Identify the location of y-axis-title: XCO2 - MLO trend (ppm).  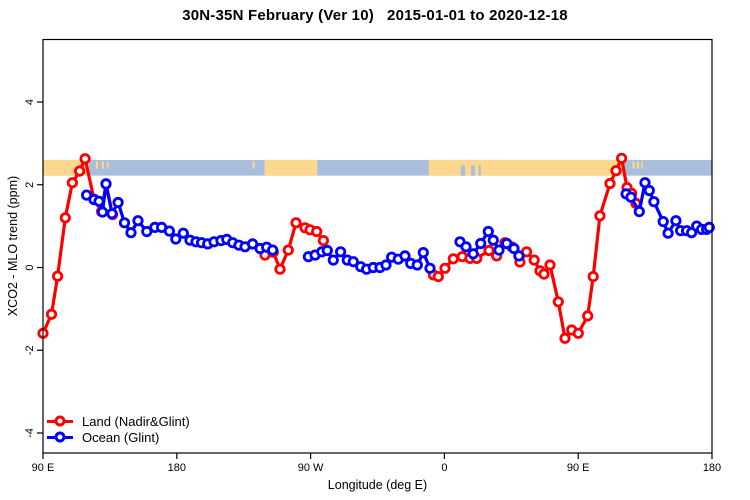
(13, 246).